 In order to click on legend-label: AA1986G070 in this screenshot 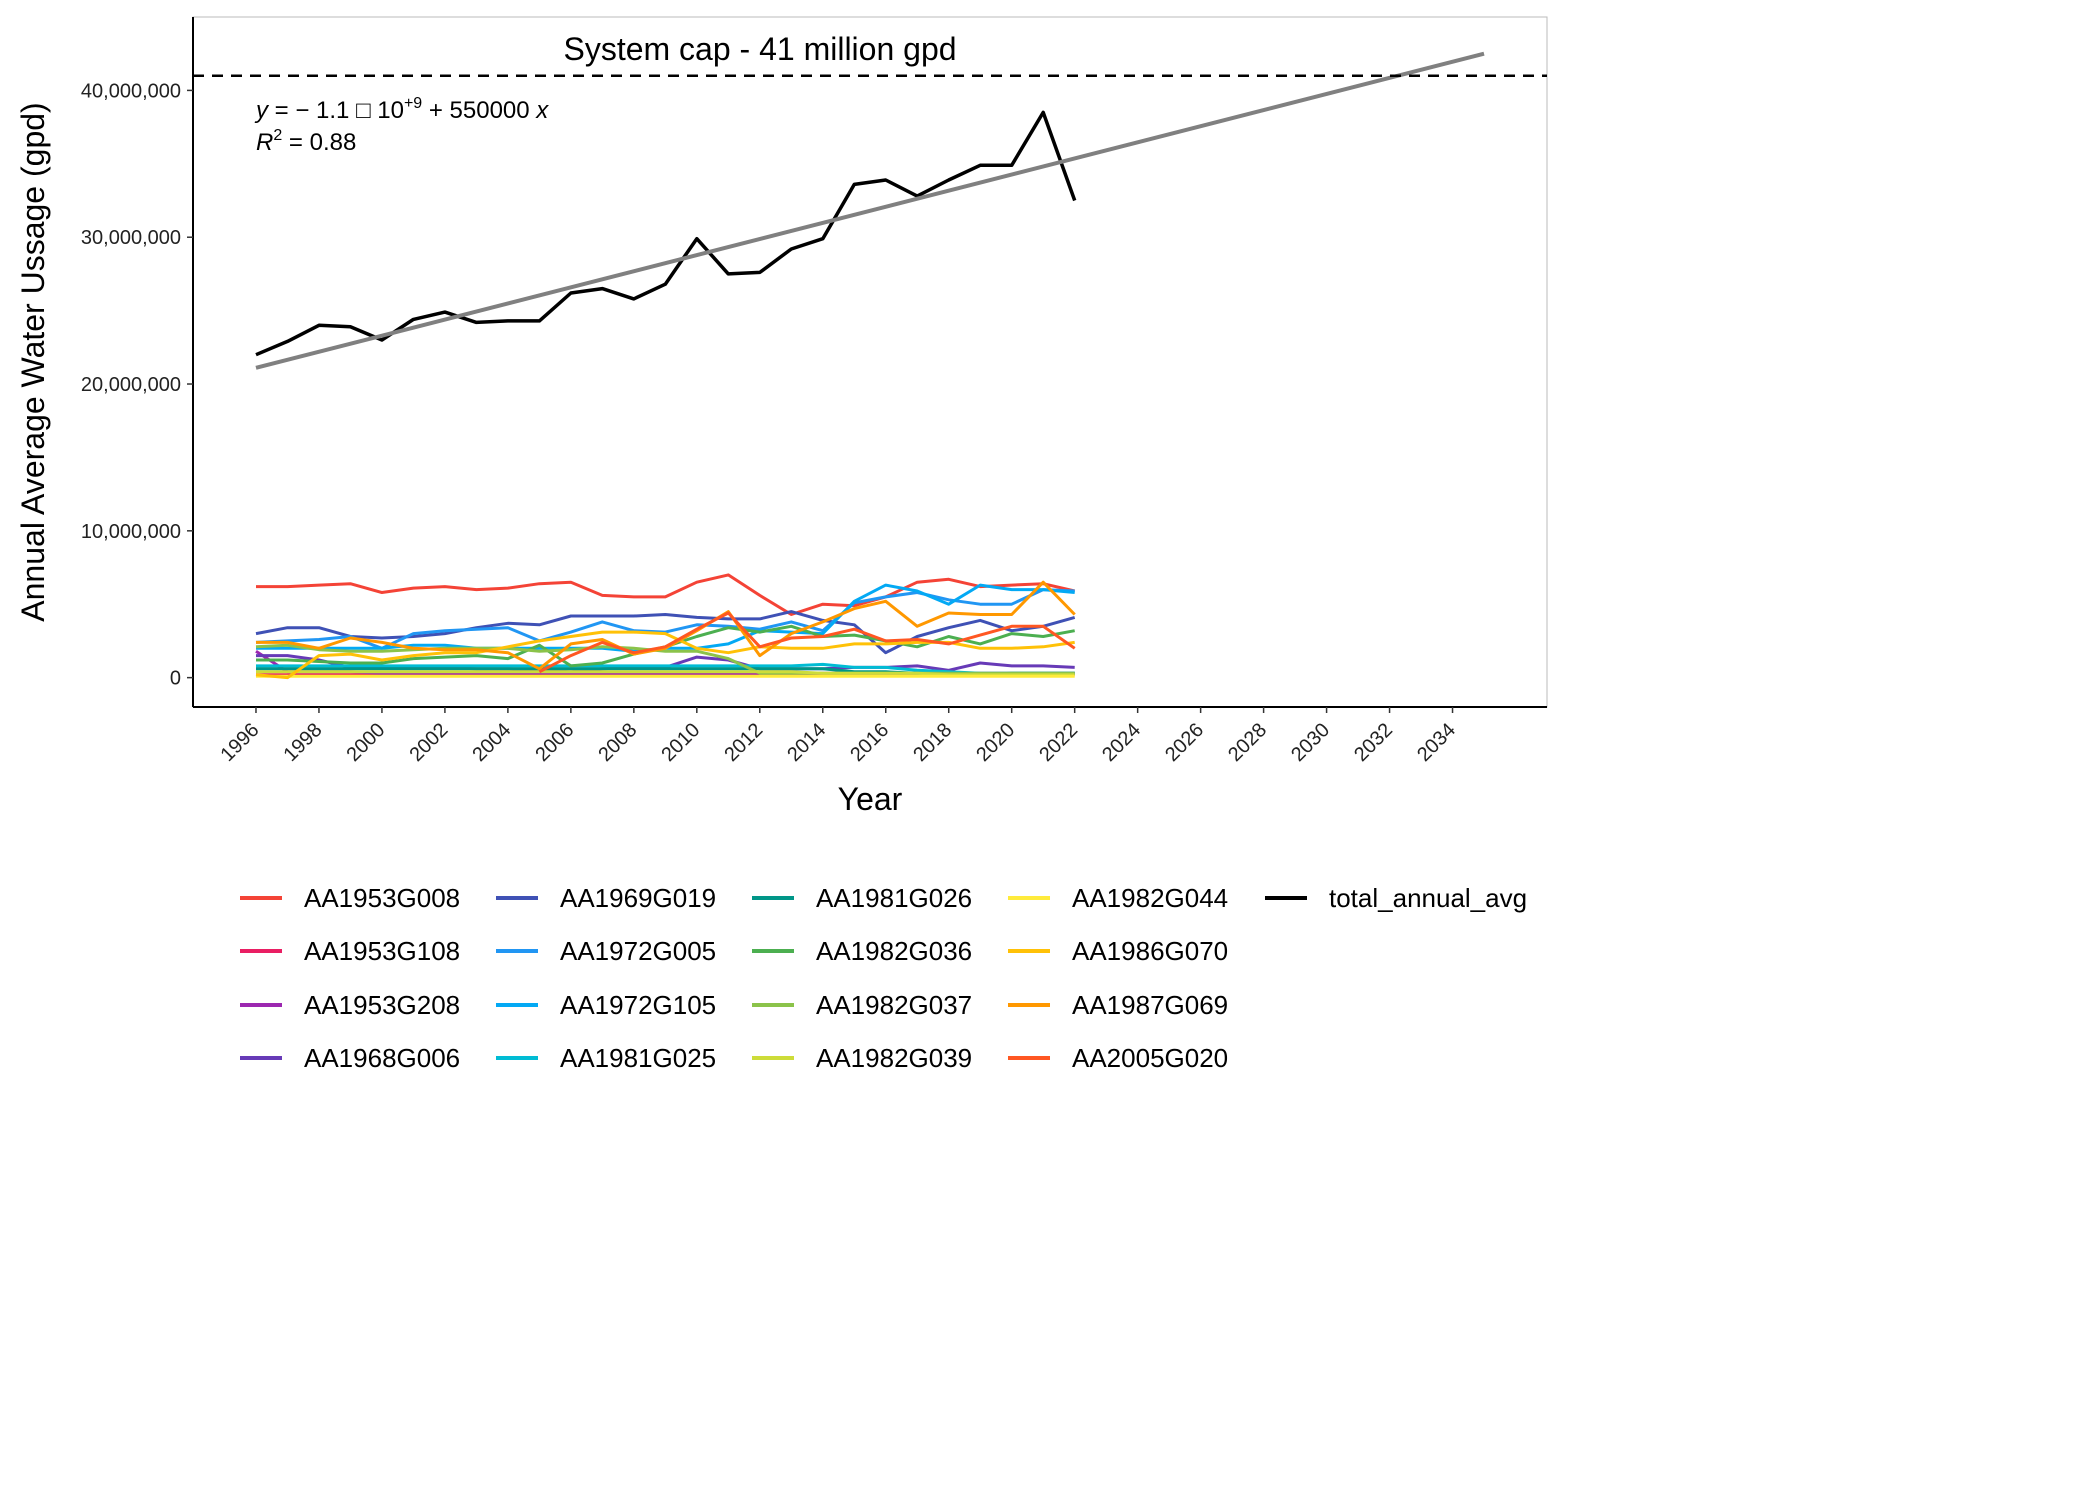, I will do `click(1150, 951)`.